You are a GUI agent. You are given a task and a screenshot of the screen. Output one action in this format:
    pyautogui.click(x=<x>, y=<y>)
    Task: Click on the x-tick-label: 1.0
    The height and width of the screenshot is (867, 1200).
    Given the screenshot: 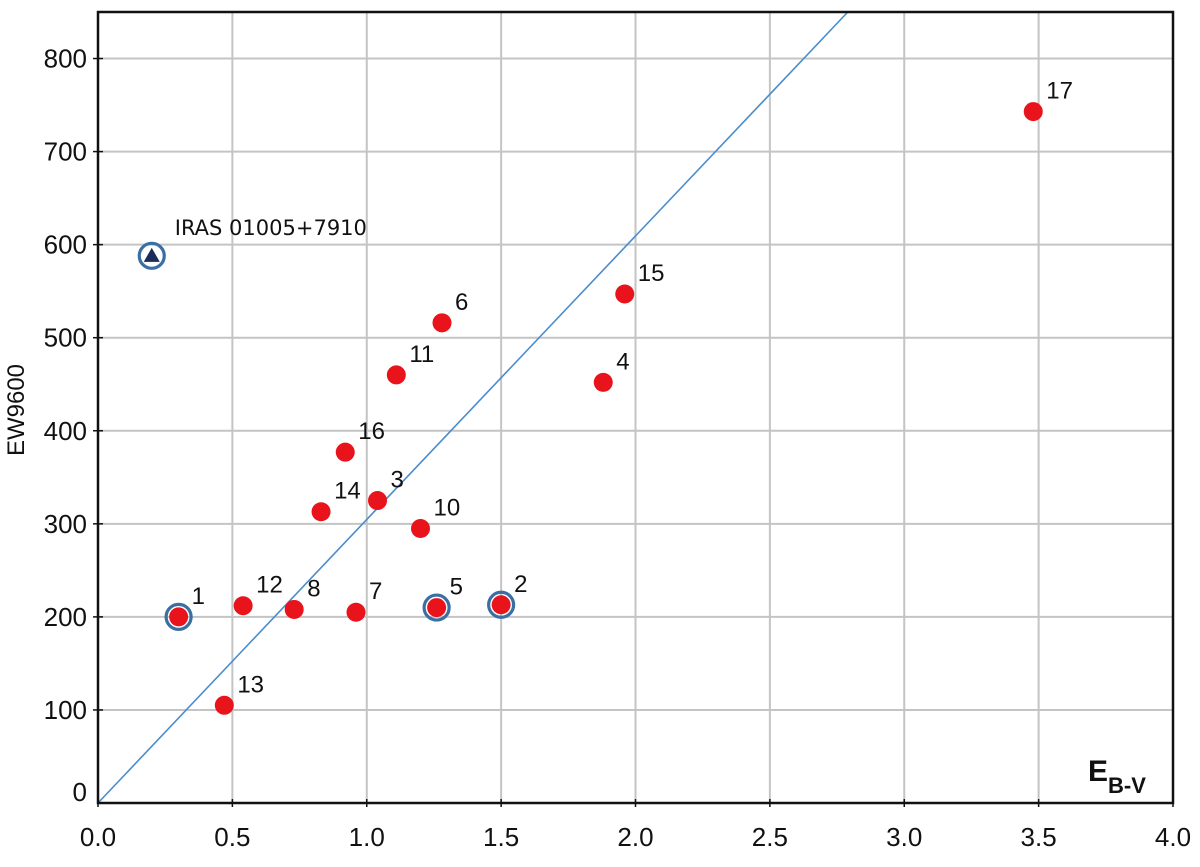 What is the action you would take?
    pyautogui.click(x=367, y=837)
    